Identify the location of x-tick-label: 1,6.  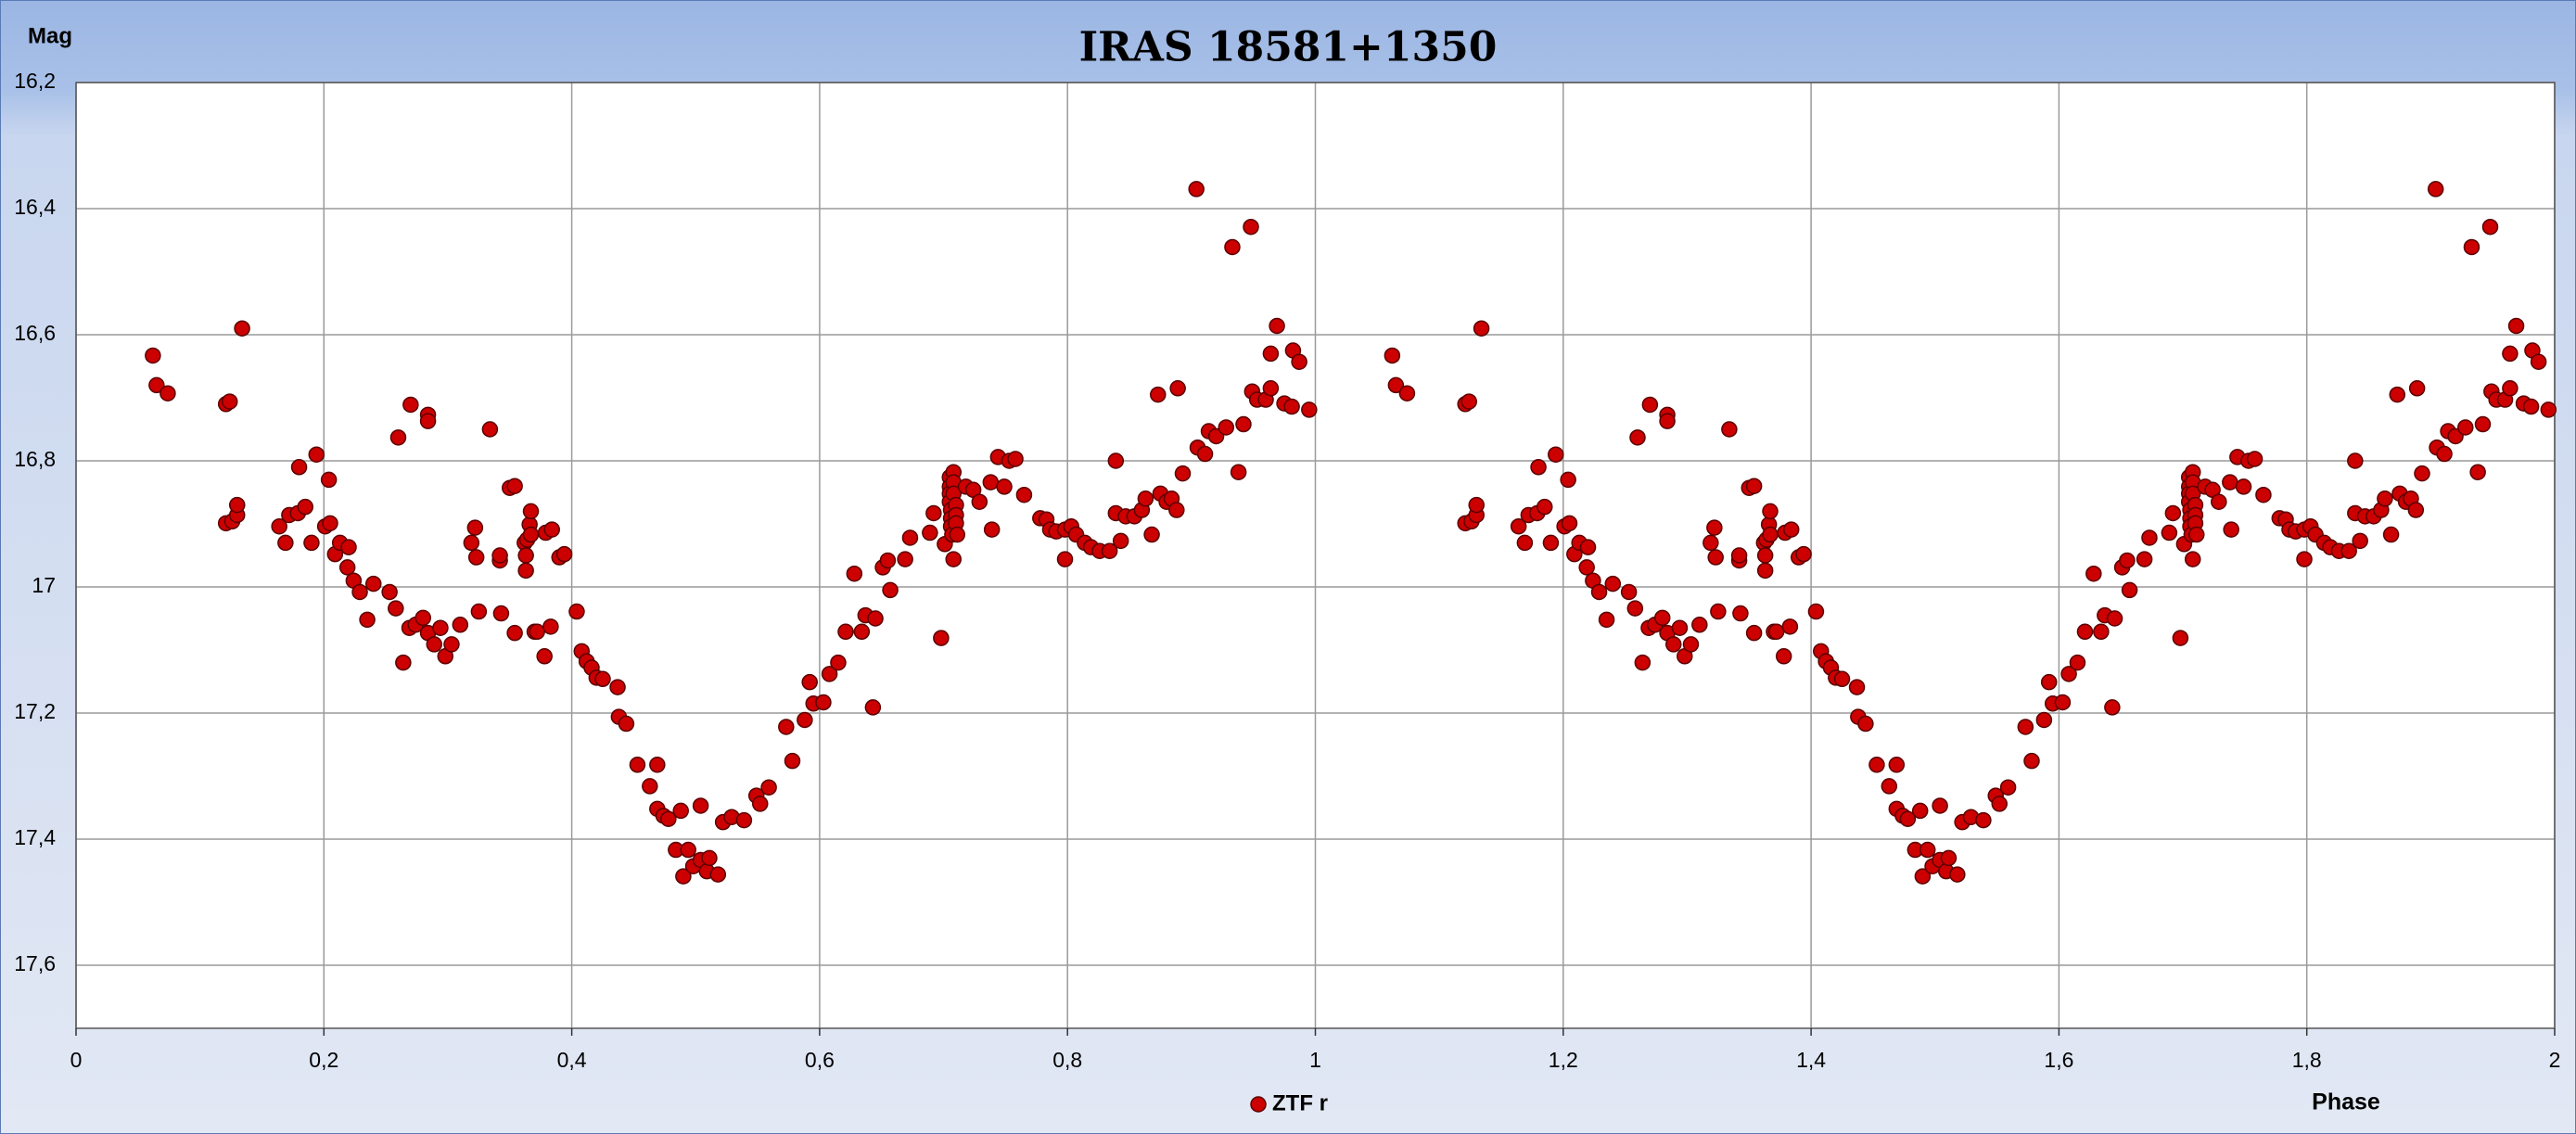
(2058, 1060).